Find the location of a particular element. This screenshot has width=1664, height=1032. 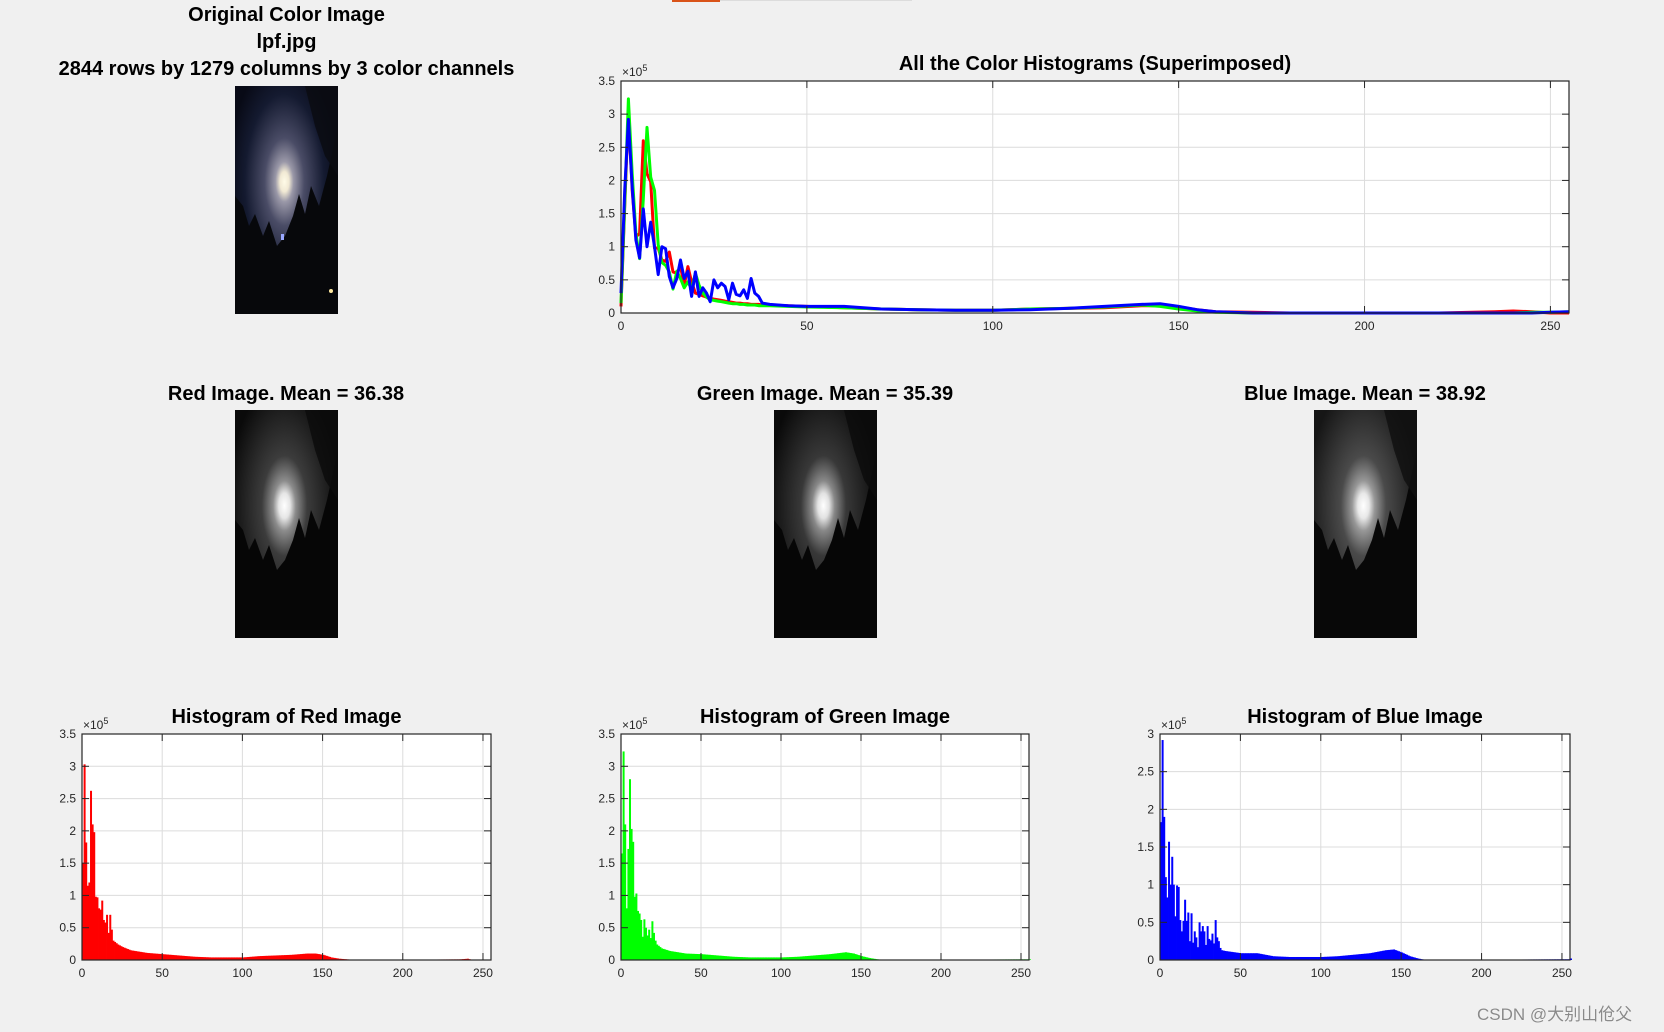

original-title-line2: lpf.jpg is located at coordinates (286, 42).